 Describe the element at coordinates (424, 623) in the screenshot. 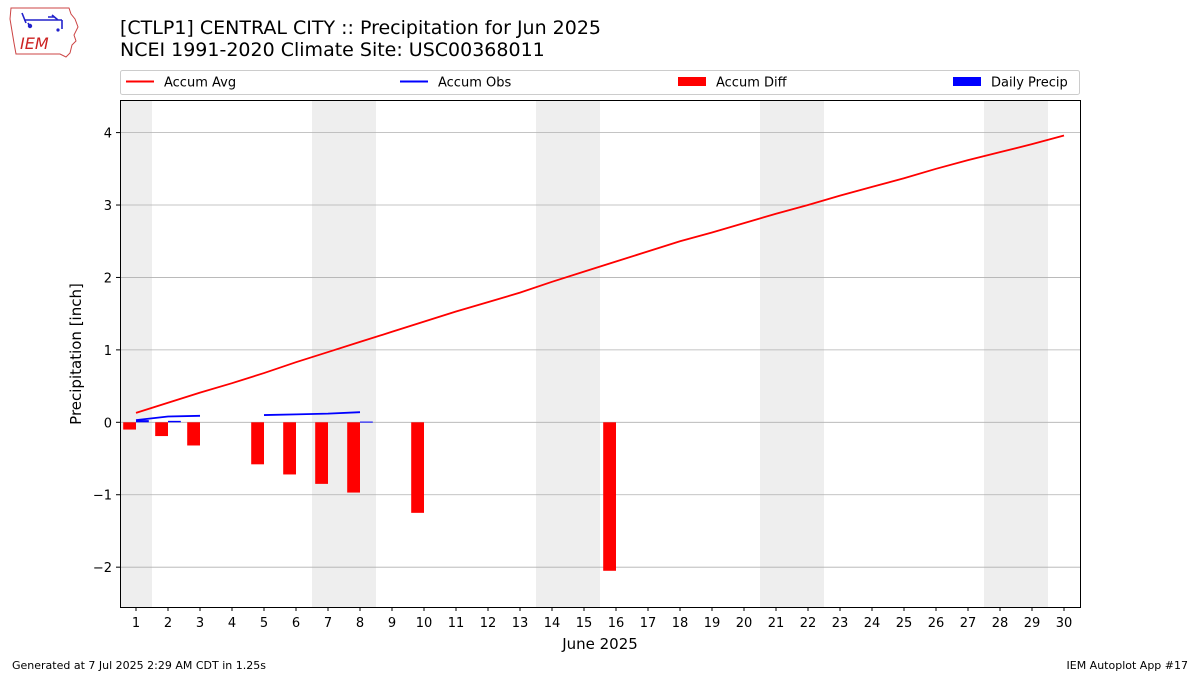

I see `x-tick-label: 10` at that location.